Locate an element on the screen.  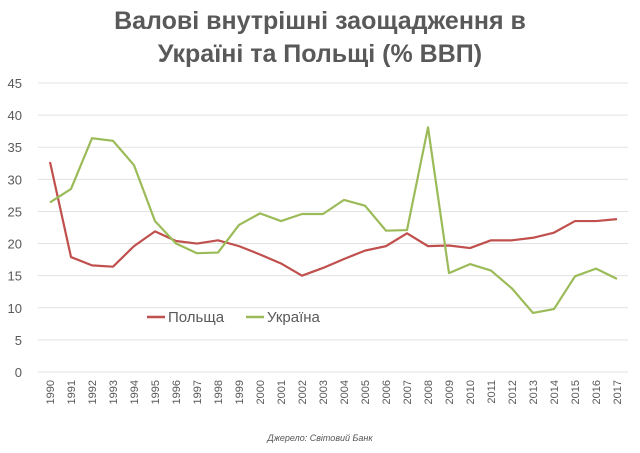
x-tick-label: 2001 is located at coordinates (282, 392).